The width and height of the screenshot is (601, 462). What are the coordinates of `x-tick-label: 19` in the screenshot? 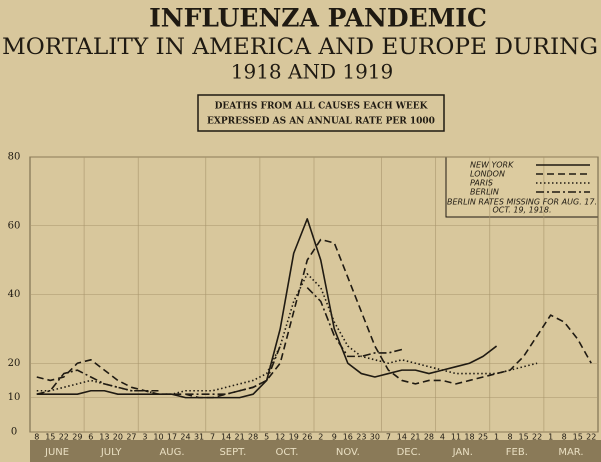 It's located at (294, 437).